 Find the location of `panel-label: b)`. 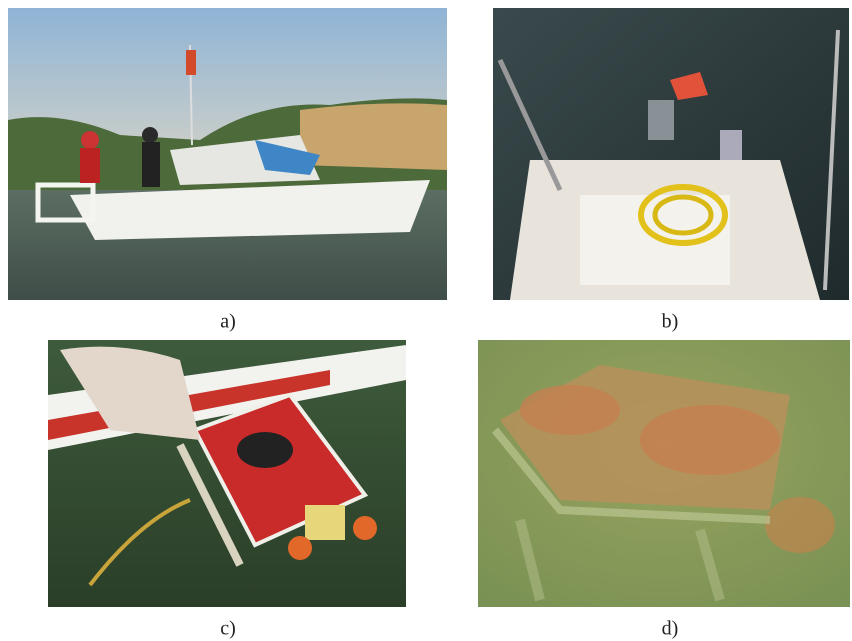

panel-label: b) is located at coordinates (670, 322).